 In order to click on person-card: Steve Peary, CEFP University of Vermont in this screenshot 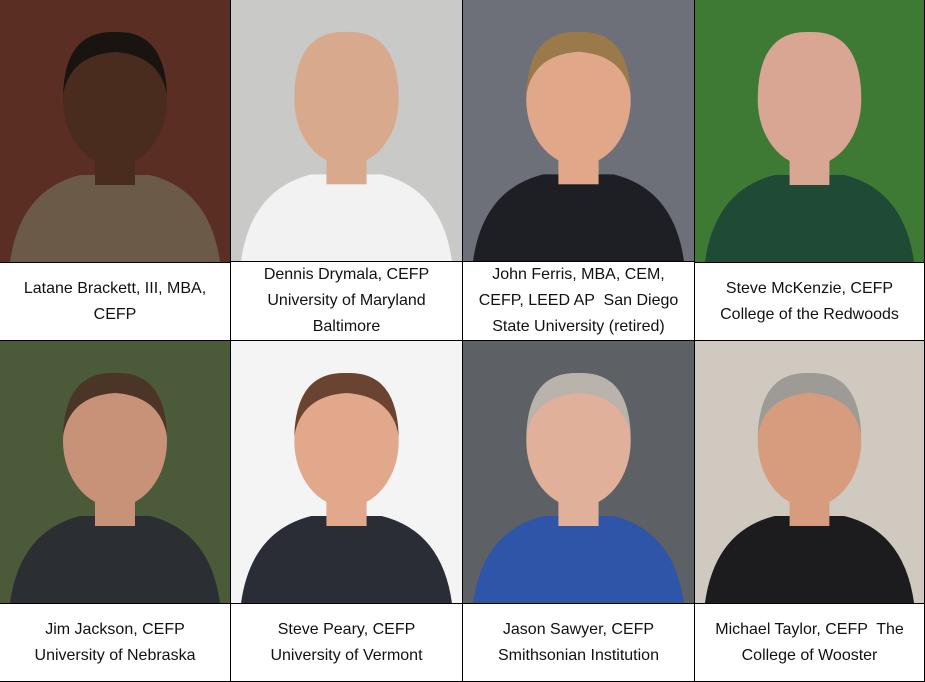, I will do `click(347, 511)`.